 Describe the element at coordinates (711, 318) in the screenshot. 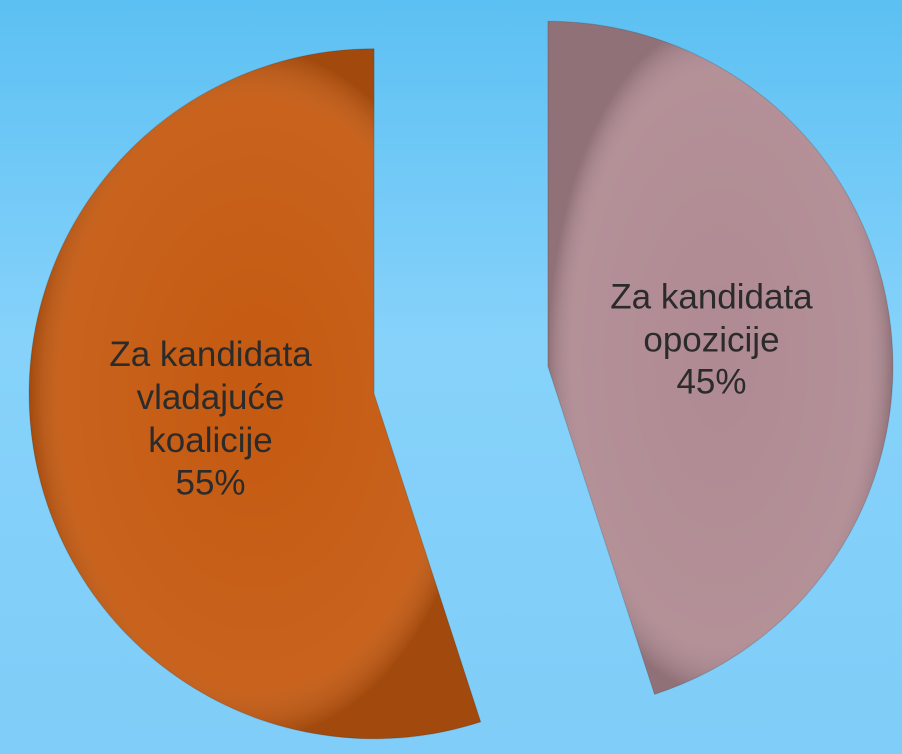

I see `slice-category: Za kandidata opozicije` at that location.